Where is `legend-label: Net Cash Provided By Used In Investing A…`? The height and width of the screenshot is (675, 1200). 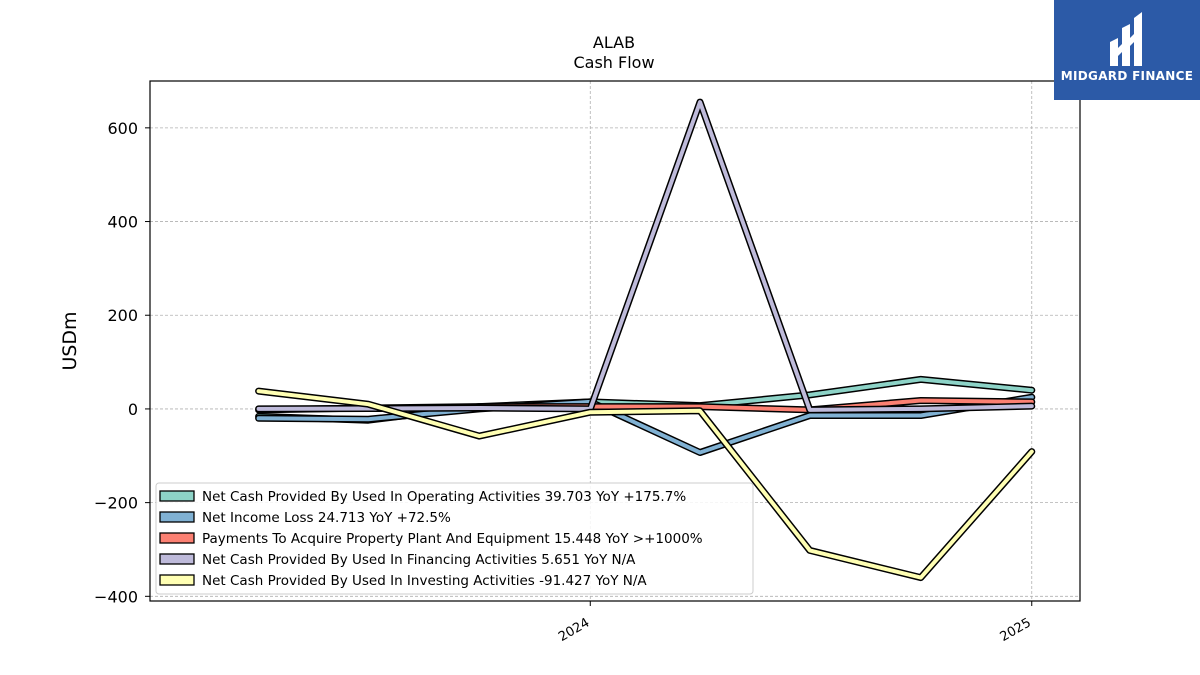 legend-label: Net Cash Provided By Used In Investing A… is located at coordinates (424, 581).